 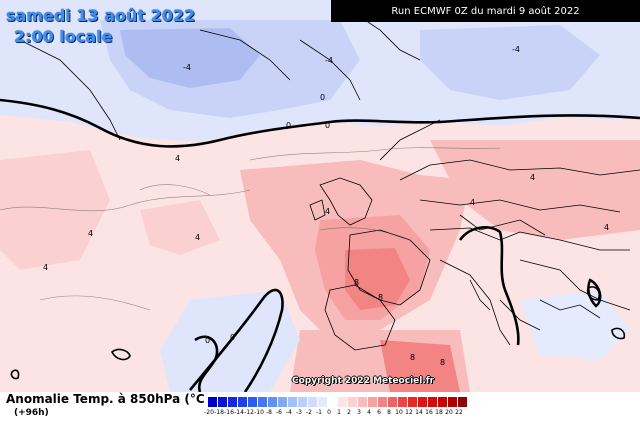 What do you see at coordinates (180, 227) in the screenshot?
I see `warm-patch-islands` at bounding box center [180, 227].